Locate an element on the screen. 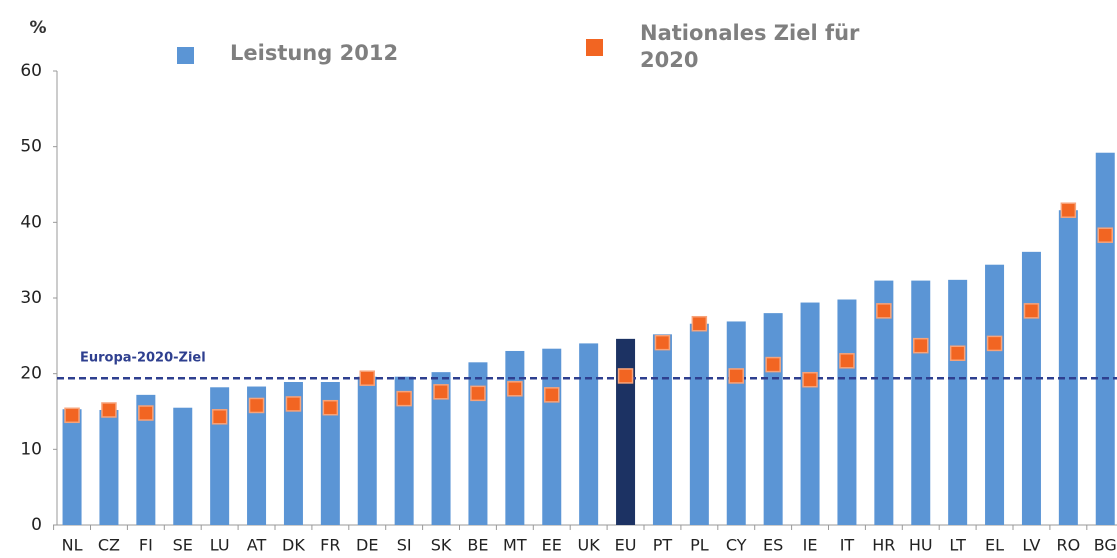  x-tick-label: HU is located at coordinates (921, 545).